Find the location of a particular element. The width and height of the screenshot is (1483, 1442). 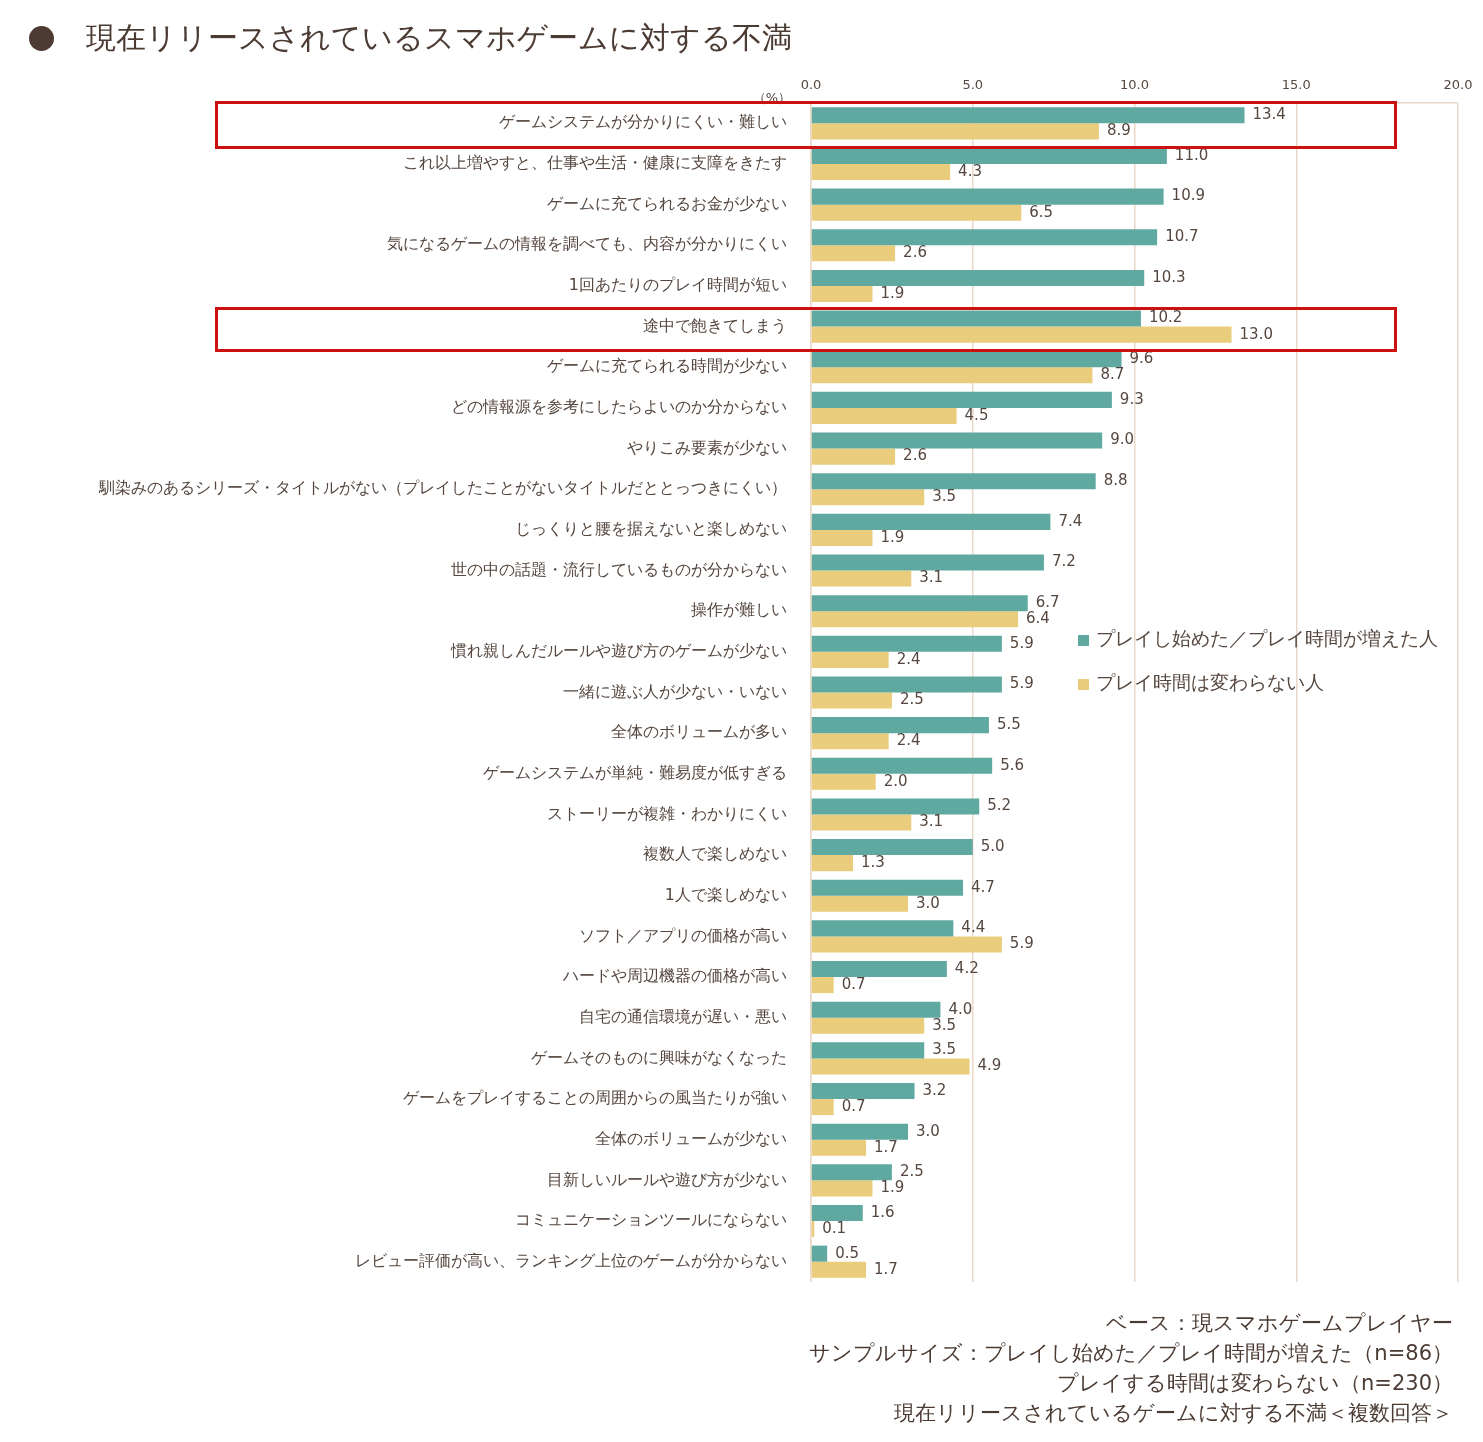

data-label: 10.3 is located at coordinates (1169, 276).